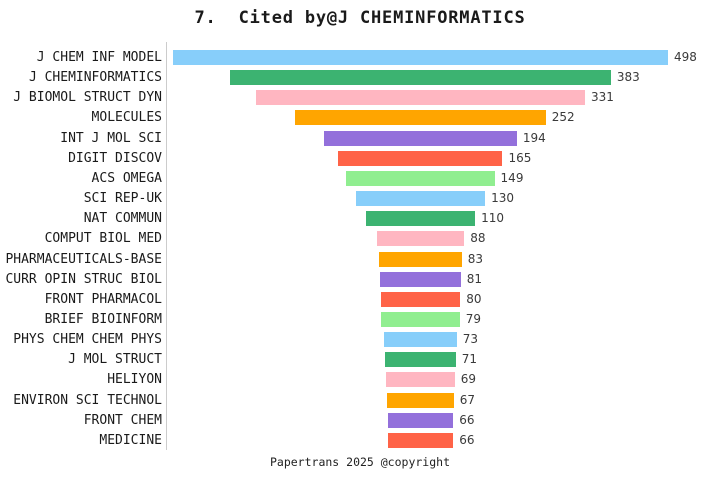 This screenshot has height=480, width=720. I want to click on category-label: FRONT PHARMACOL, so click(103, 299).